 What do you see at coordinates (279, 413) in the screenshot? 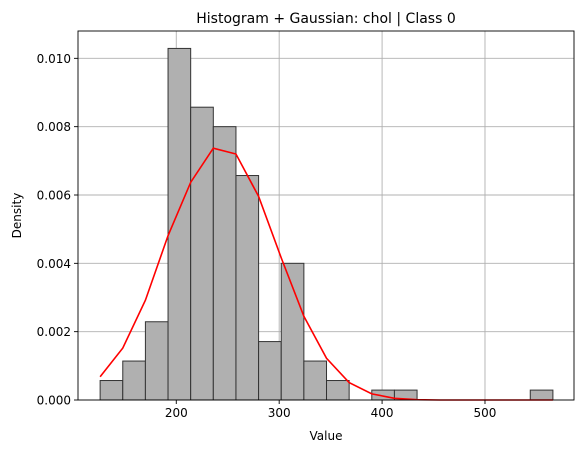
I see `x-tick-label: 300` at bounding box center [279, 413].